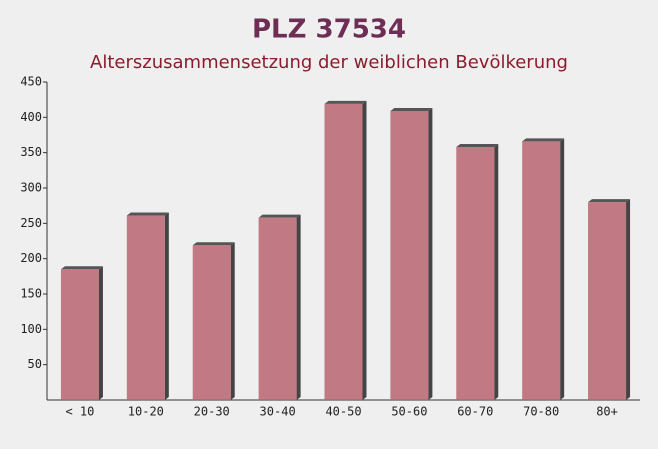 The width and height of the screenshot is (658, 449). I want to click on x-tick-label: < 10, so click(79, 412).